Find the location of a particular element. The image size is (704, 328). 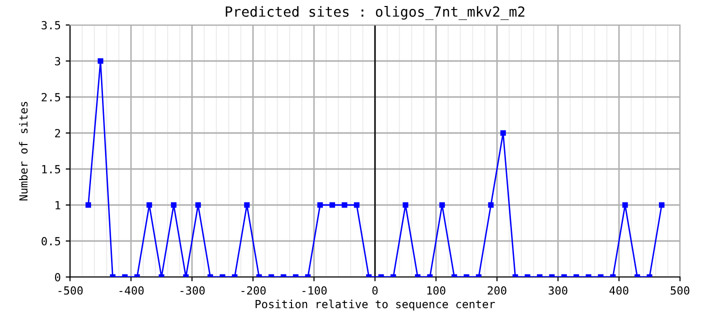

x-tick-label: -400 is located at coordinates (132, 290).